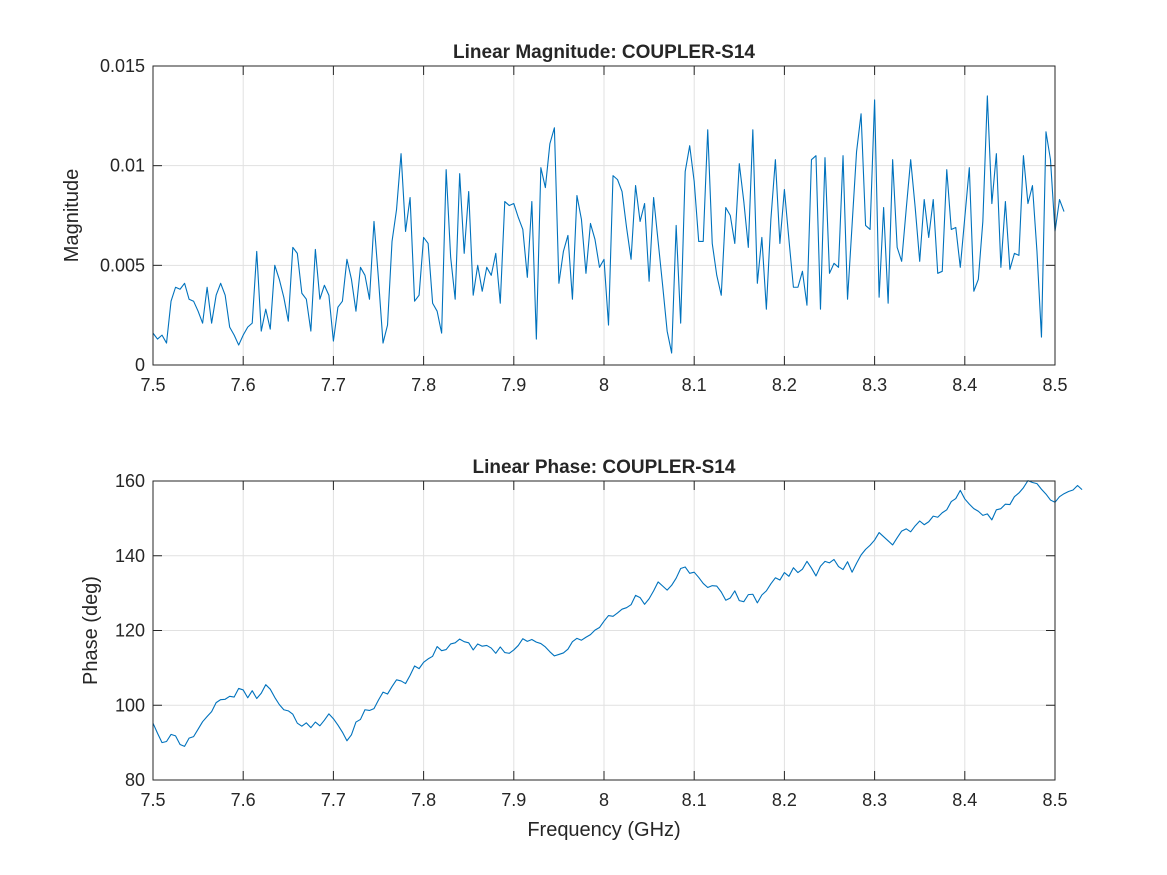 This screenshot has height=875, width=1167. What do you see at coordinates (243, 385) in the screenshot?
I see `magnitude-x-tick-label: 7.6` at bounding box center [243, 385].